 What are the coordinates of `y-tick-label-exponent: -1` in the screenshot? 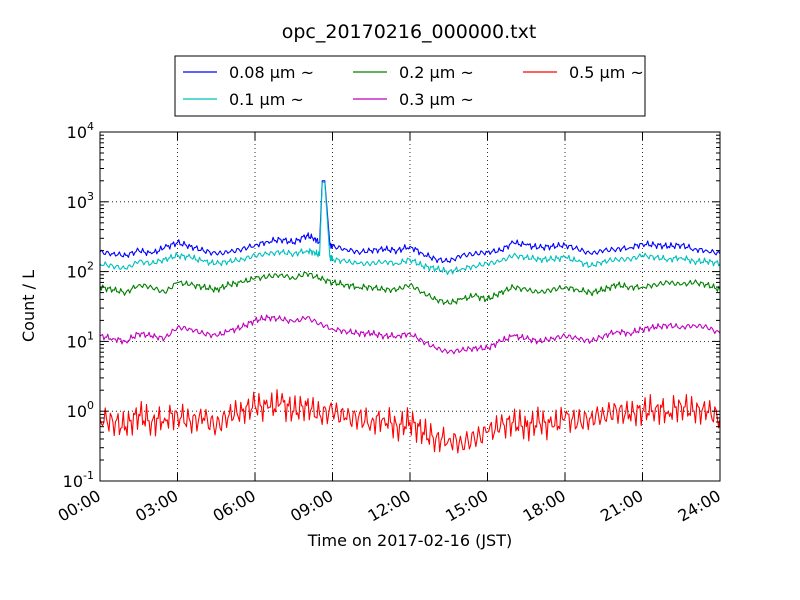 It's located at (88, 475).